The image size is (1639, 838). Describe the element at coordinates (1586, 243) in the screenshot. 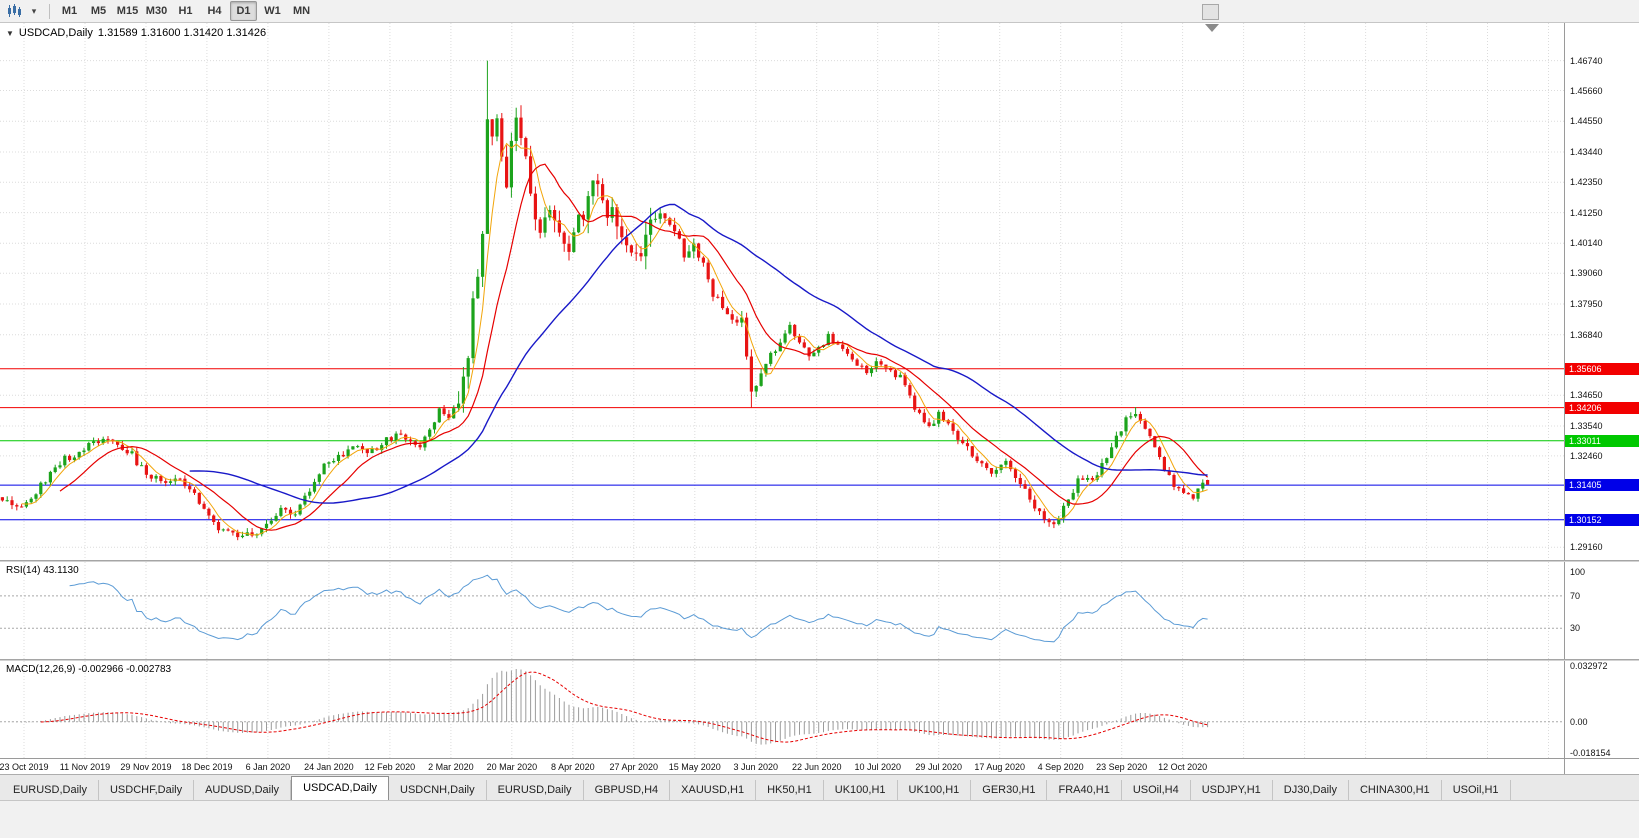

I see `price-axis-label: 1.40140` at that location.